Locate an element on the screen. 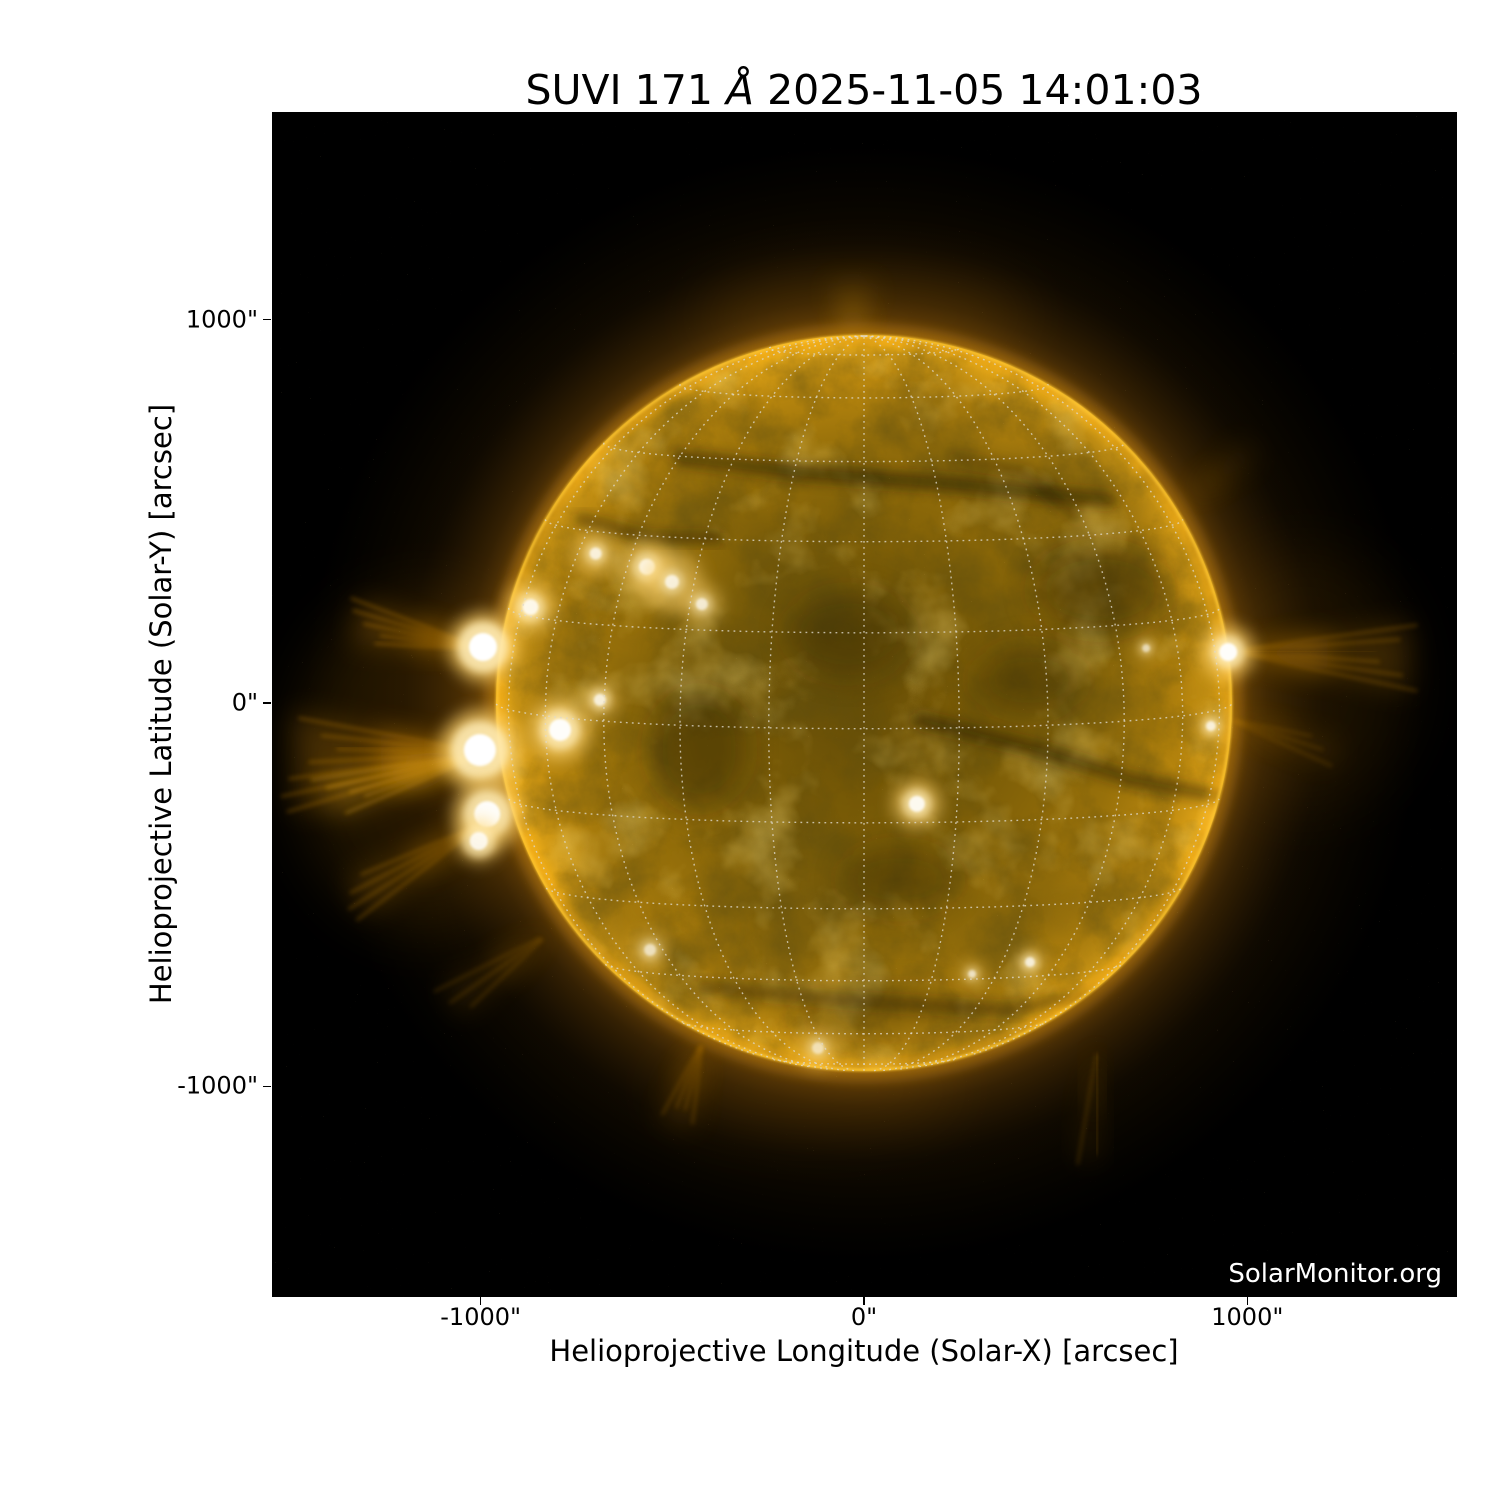 Image resolution: width=1500 pixels, height=1500 pixels. watermark: SolarMonitor.org is located at coordinates (1335, 1274).